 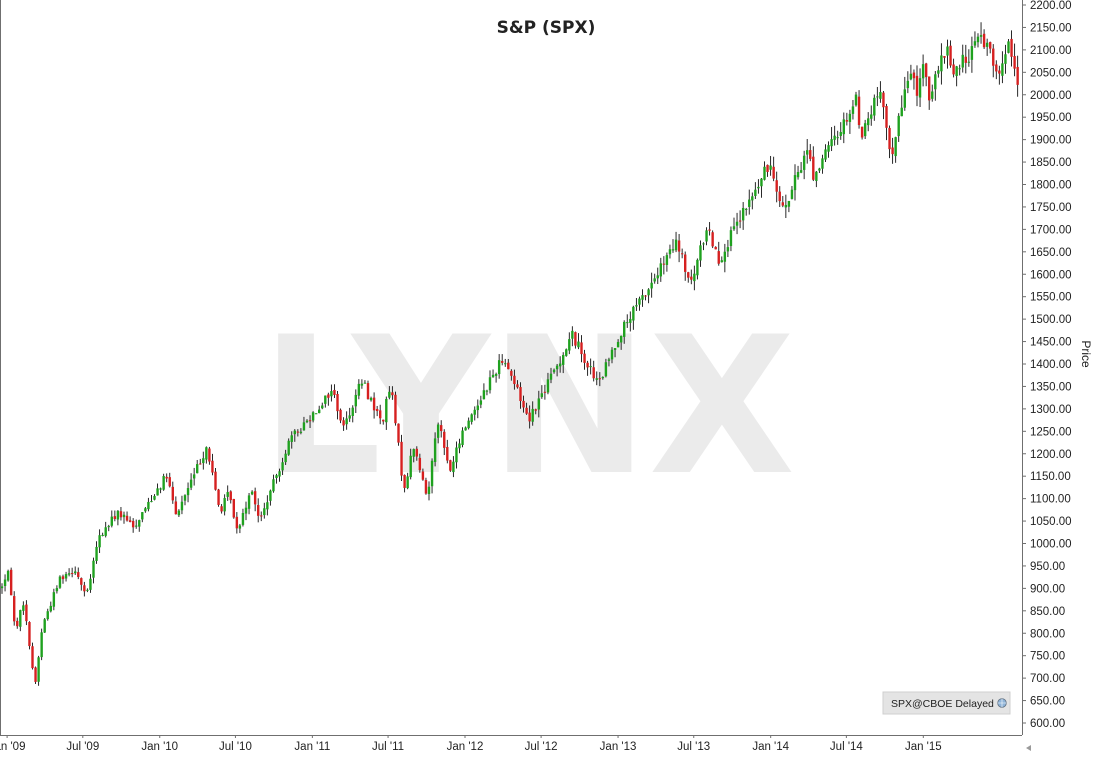 I want to click on x-tick-label: Jan '11, so click(x=312, y=747).